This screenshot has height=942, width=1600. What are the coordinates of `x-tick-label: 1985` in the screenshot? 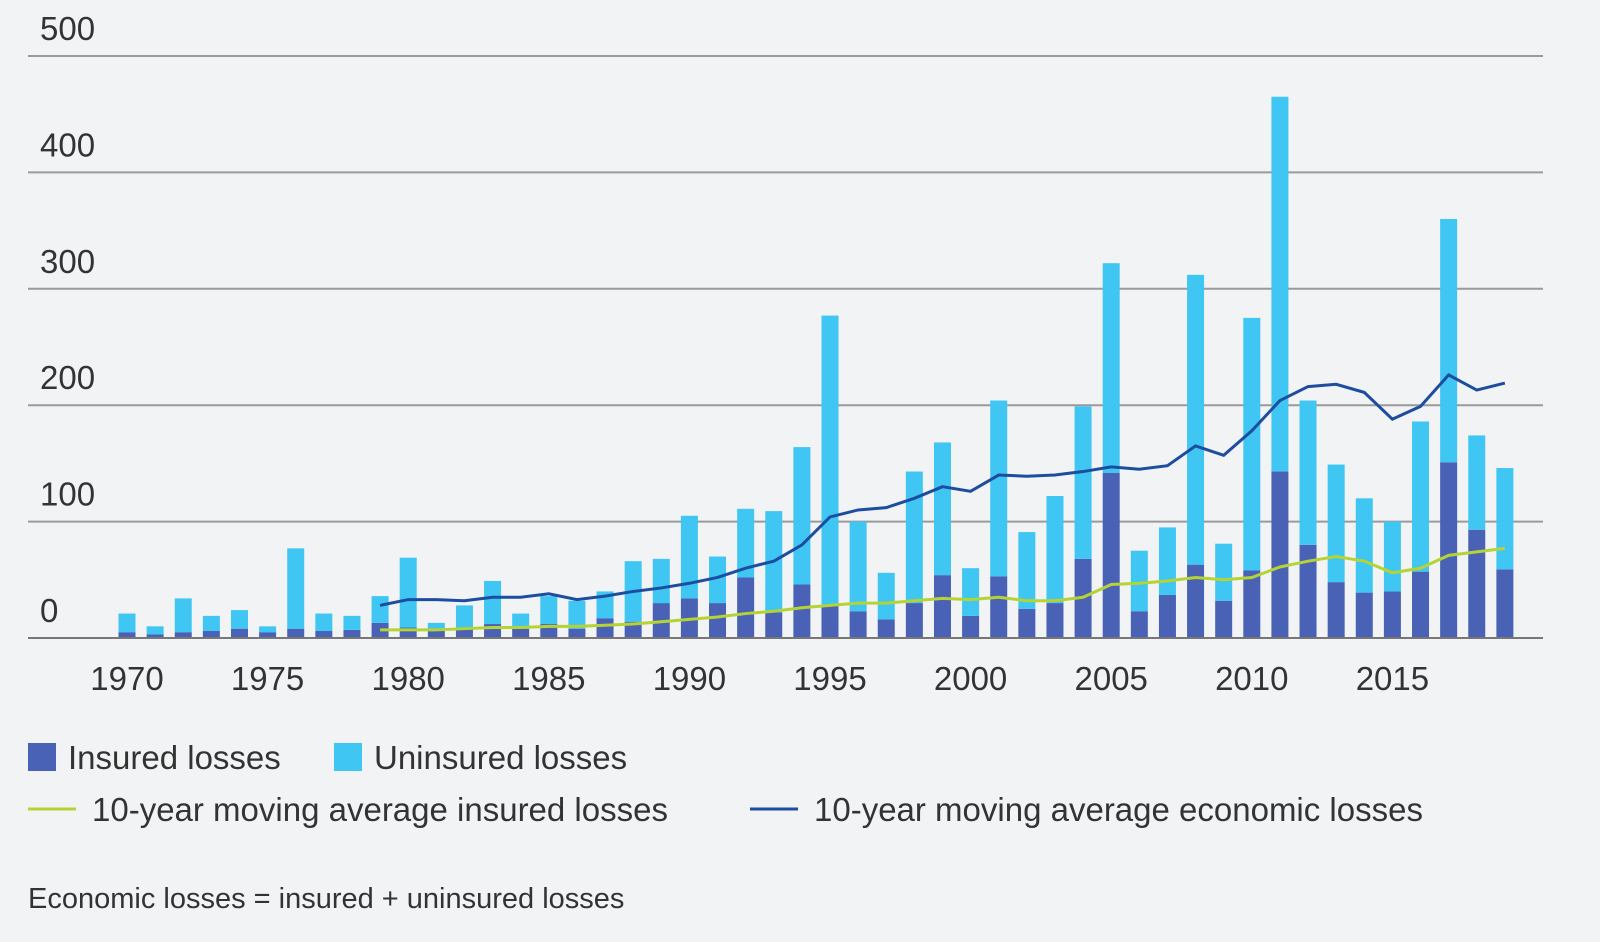 It's located at (548, 678).